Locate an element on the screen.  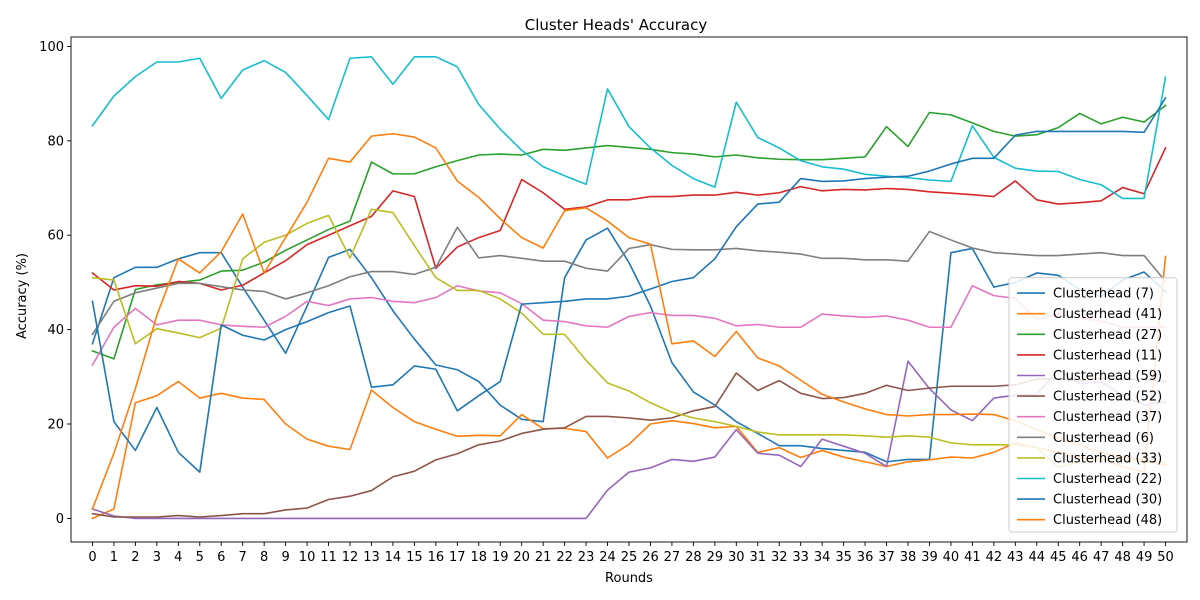
x-tick-label-26: 26 is located at coordinates (650, 557).